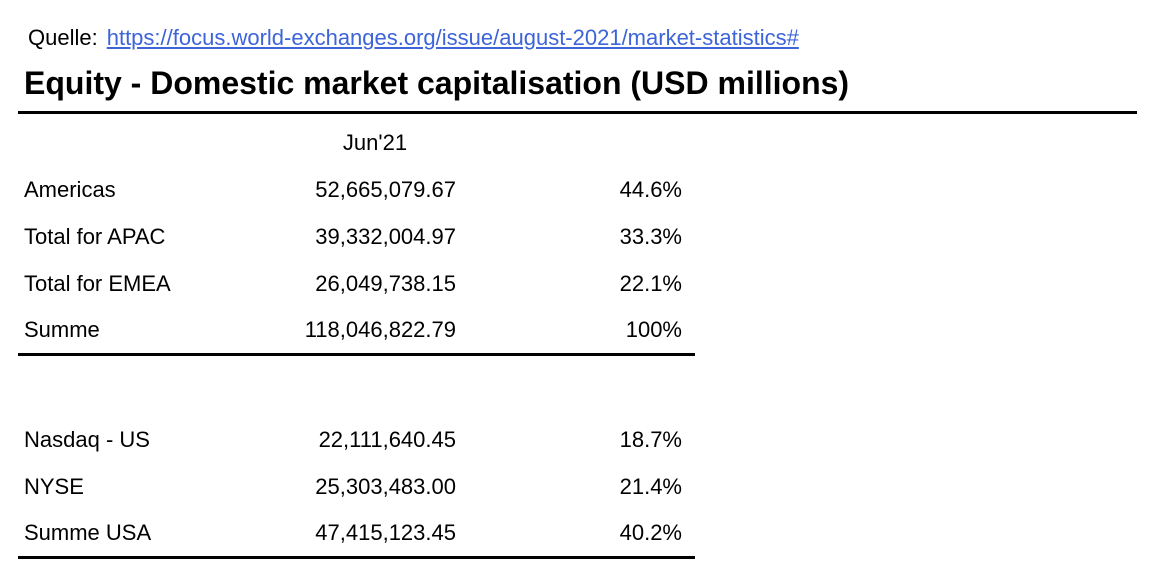 This screenshot has height=567, width=1172. I want to click on table-row: NYSE 25,303,483.00 21.4%, so click(356, 486).